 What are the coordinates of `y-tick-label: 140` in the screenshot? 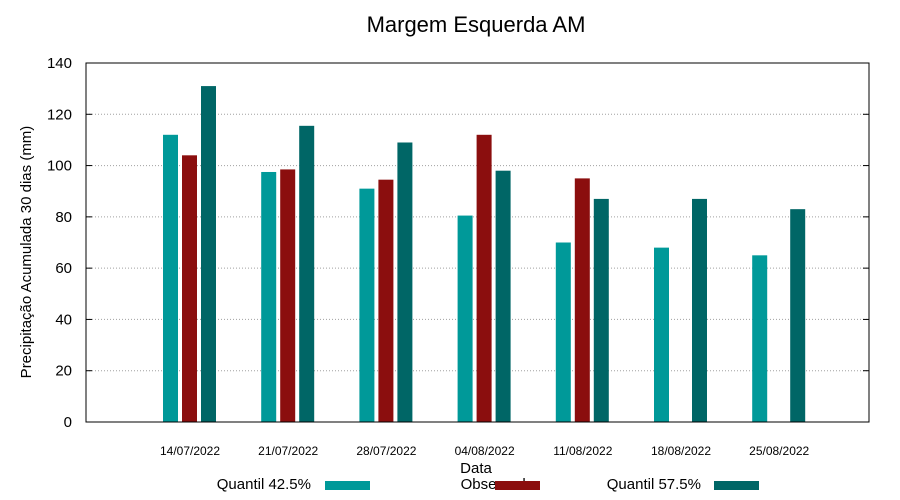 It's located at (59, 63).